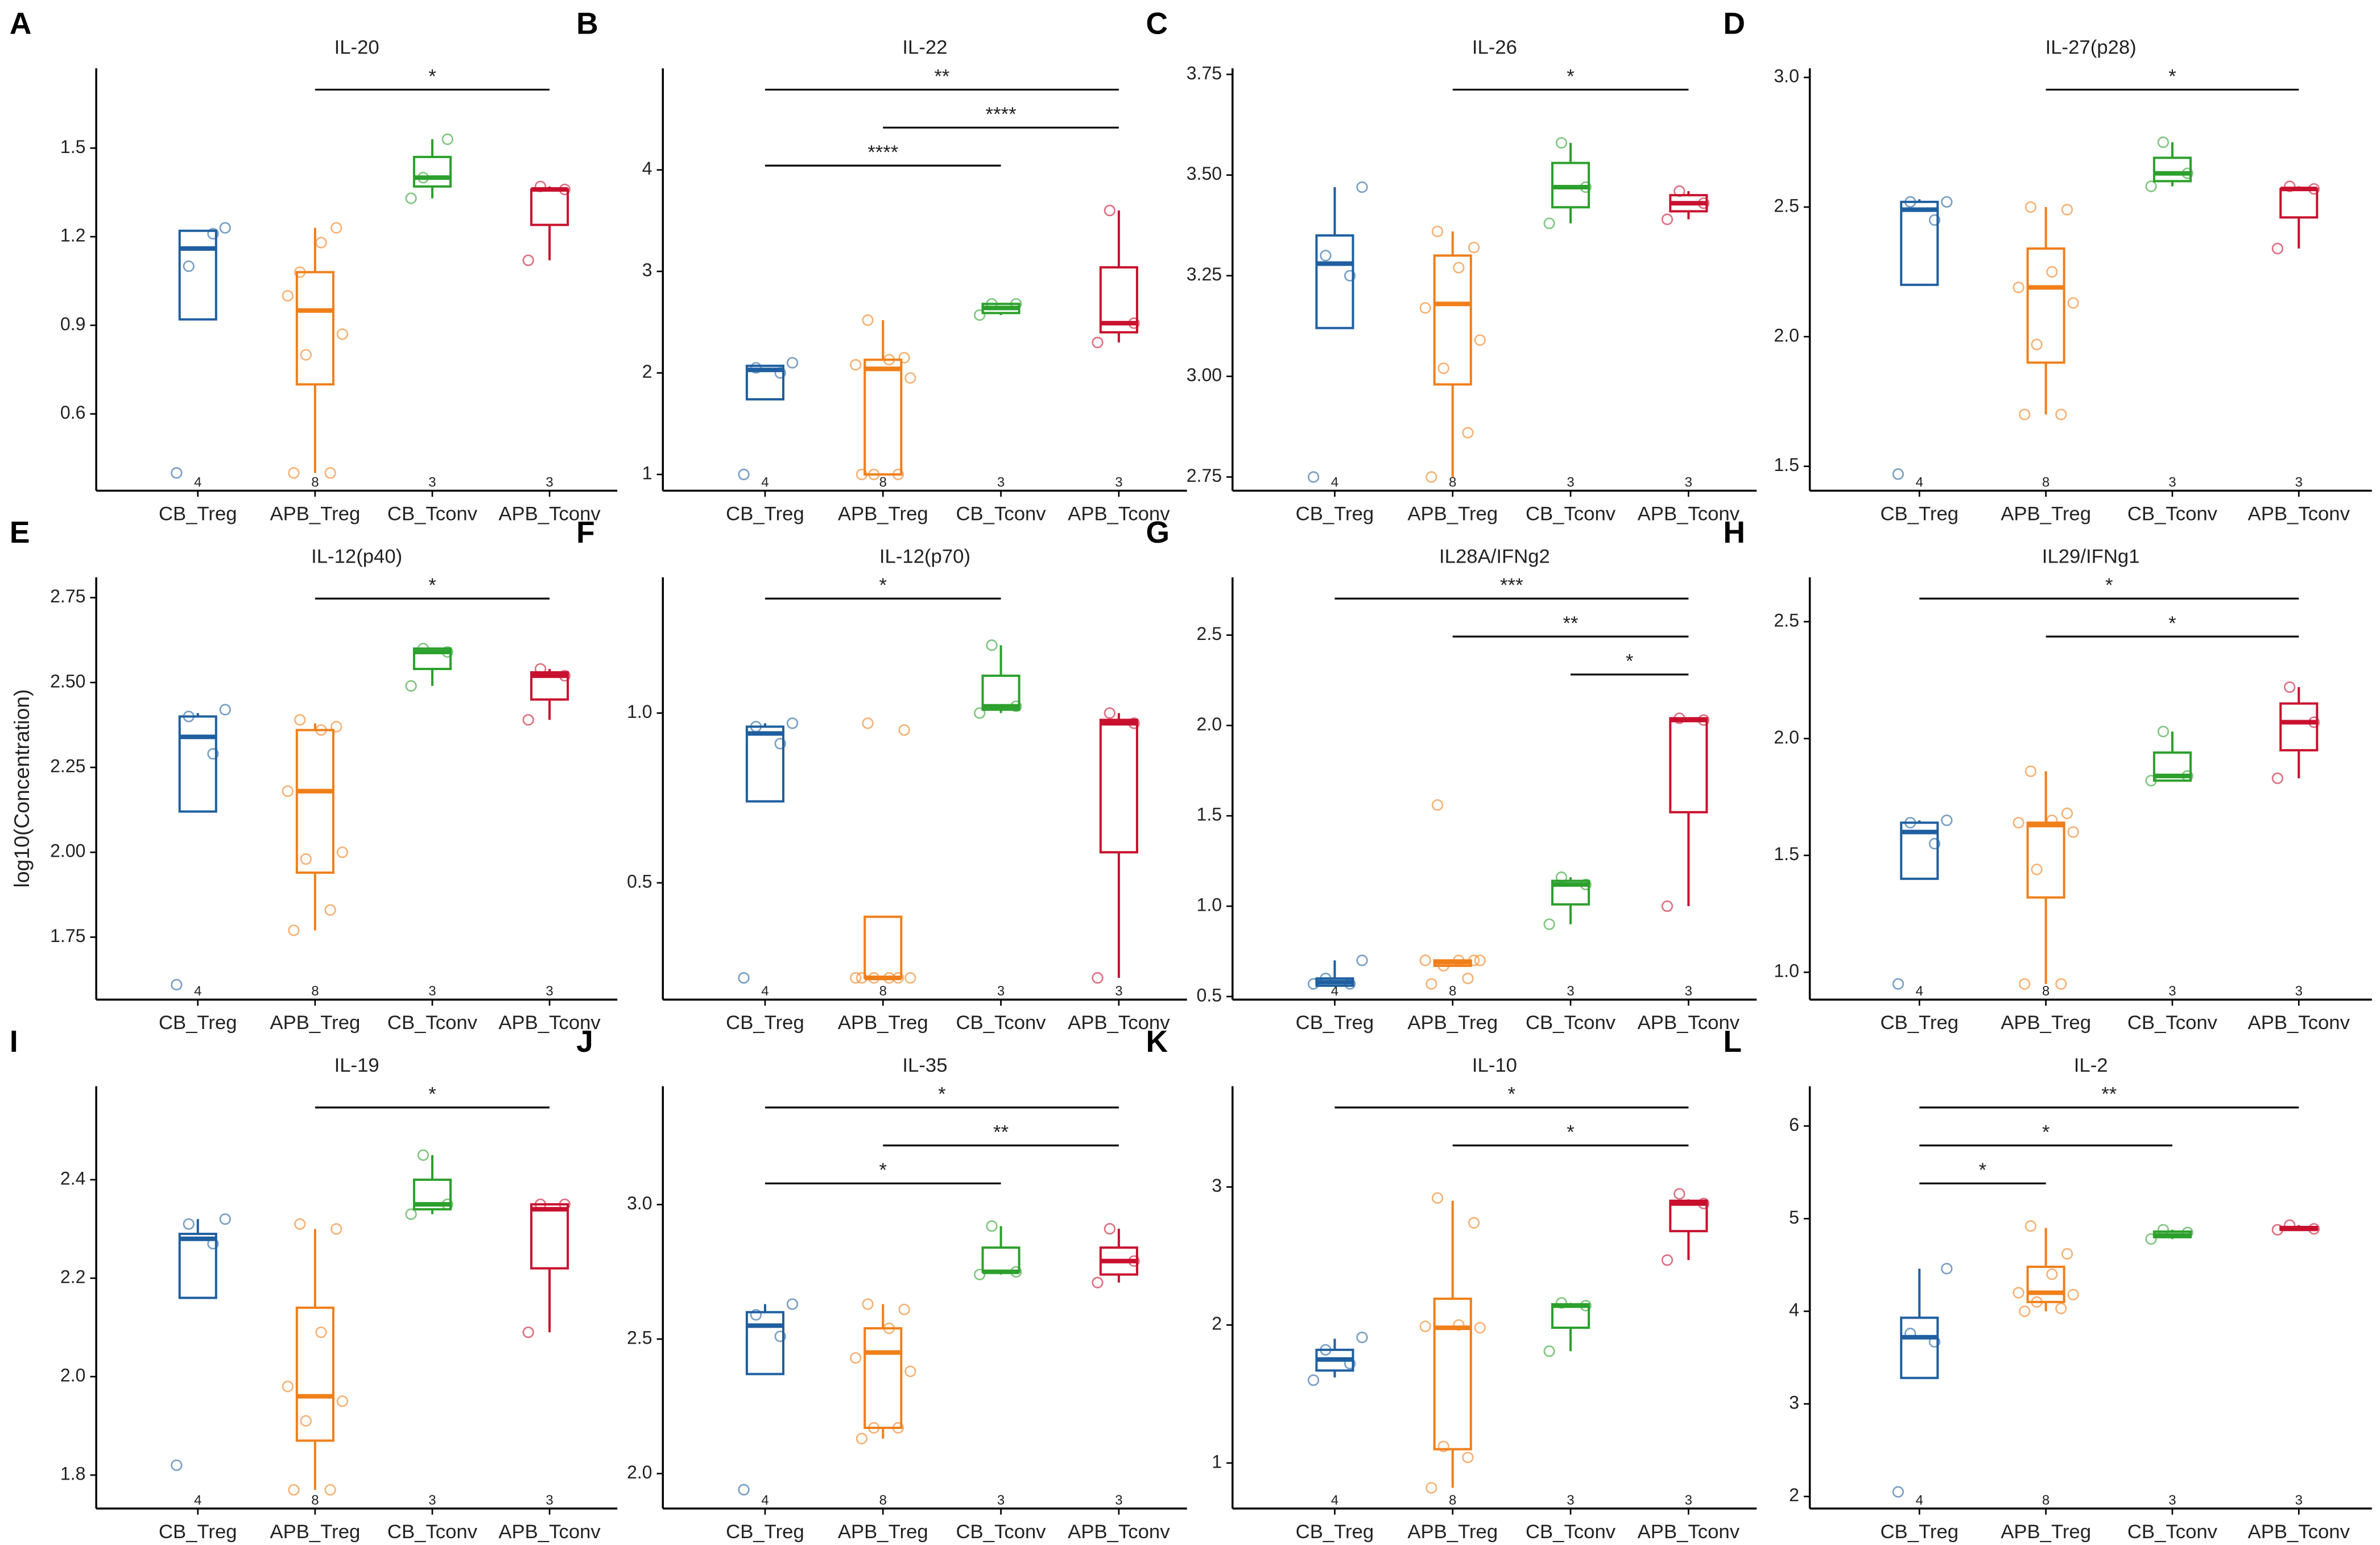 This screenshot has height=1545, width=2380. Describe the element at coordinates (1209, 995) in the screenshot. I see `y-tick-label: 0.5` at that location.